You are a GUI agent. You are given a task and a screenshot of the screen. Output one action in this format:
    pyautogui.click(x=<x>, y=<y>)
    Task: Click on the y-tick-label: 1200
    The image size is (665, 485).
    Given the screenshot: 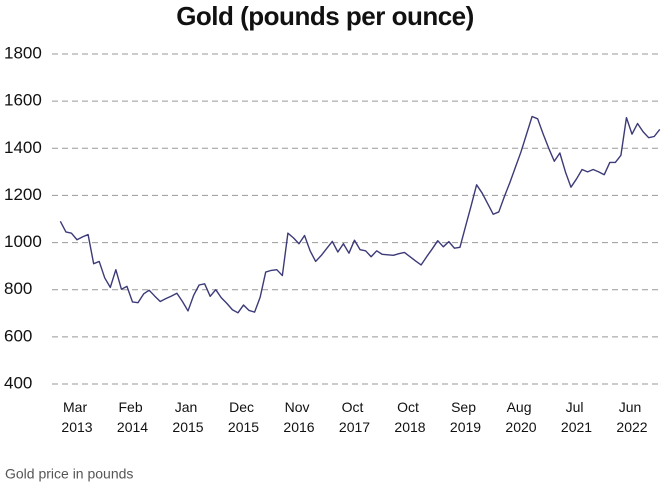 What is the action you would take?
    pyautogui.click(x=23, y=194)
    